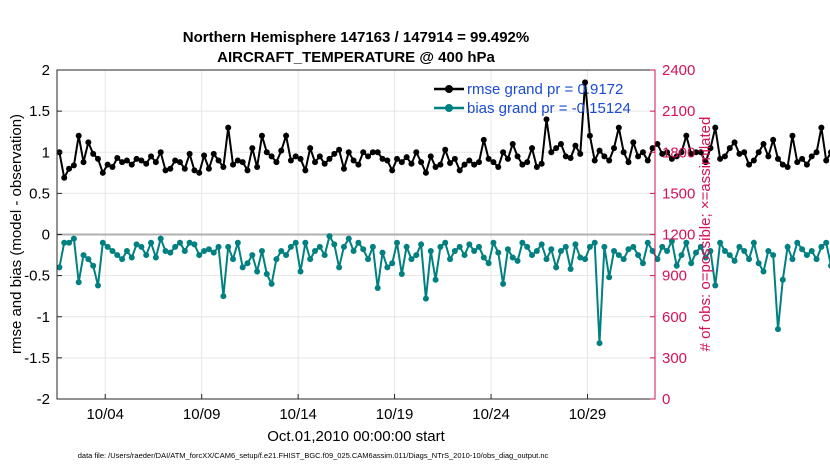 This screenshot has height=470, width=830. Describe the element at coordinates (46, 70) in the screenshot. I see `left-tick-label: 2` at that location.